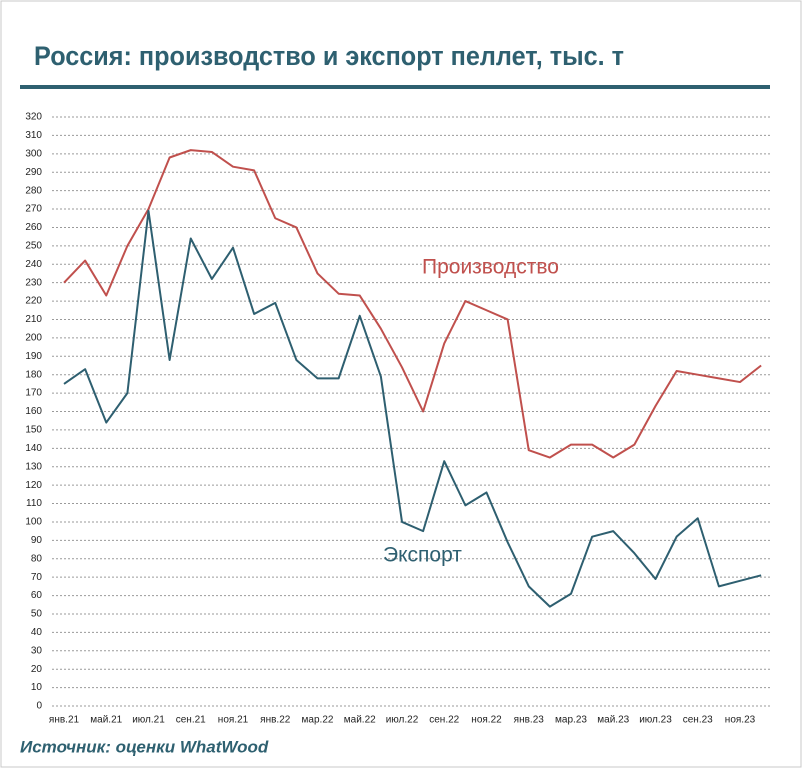 This screenshot has width=803, height=775. Describe the element at coordinates (37, 540) in the screenshot. I see `y-tick-label: 90` at that location.